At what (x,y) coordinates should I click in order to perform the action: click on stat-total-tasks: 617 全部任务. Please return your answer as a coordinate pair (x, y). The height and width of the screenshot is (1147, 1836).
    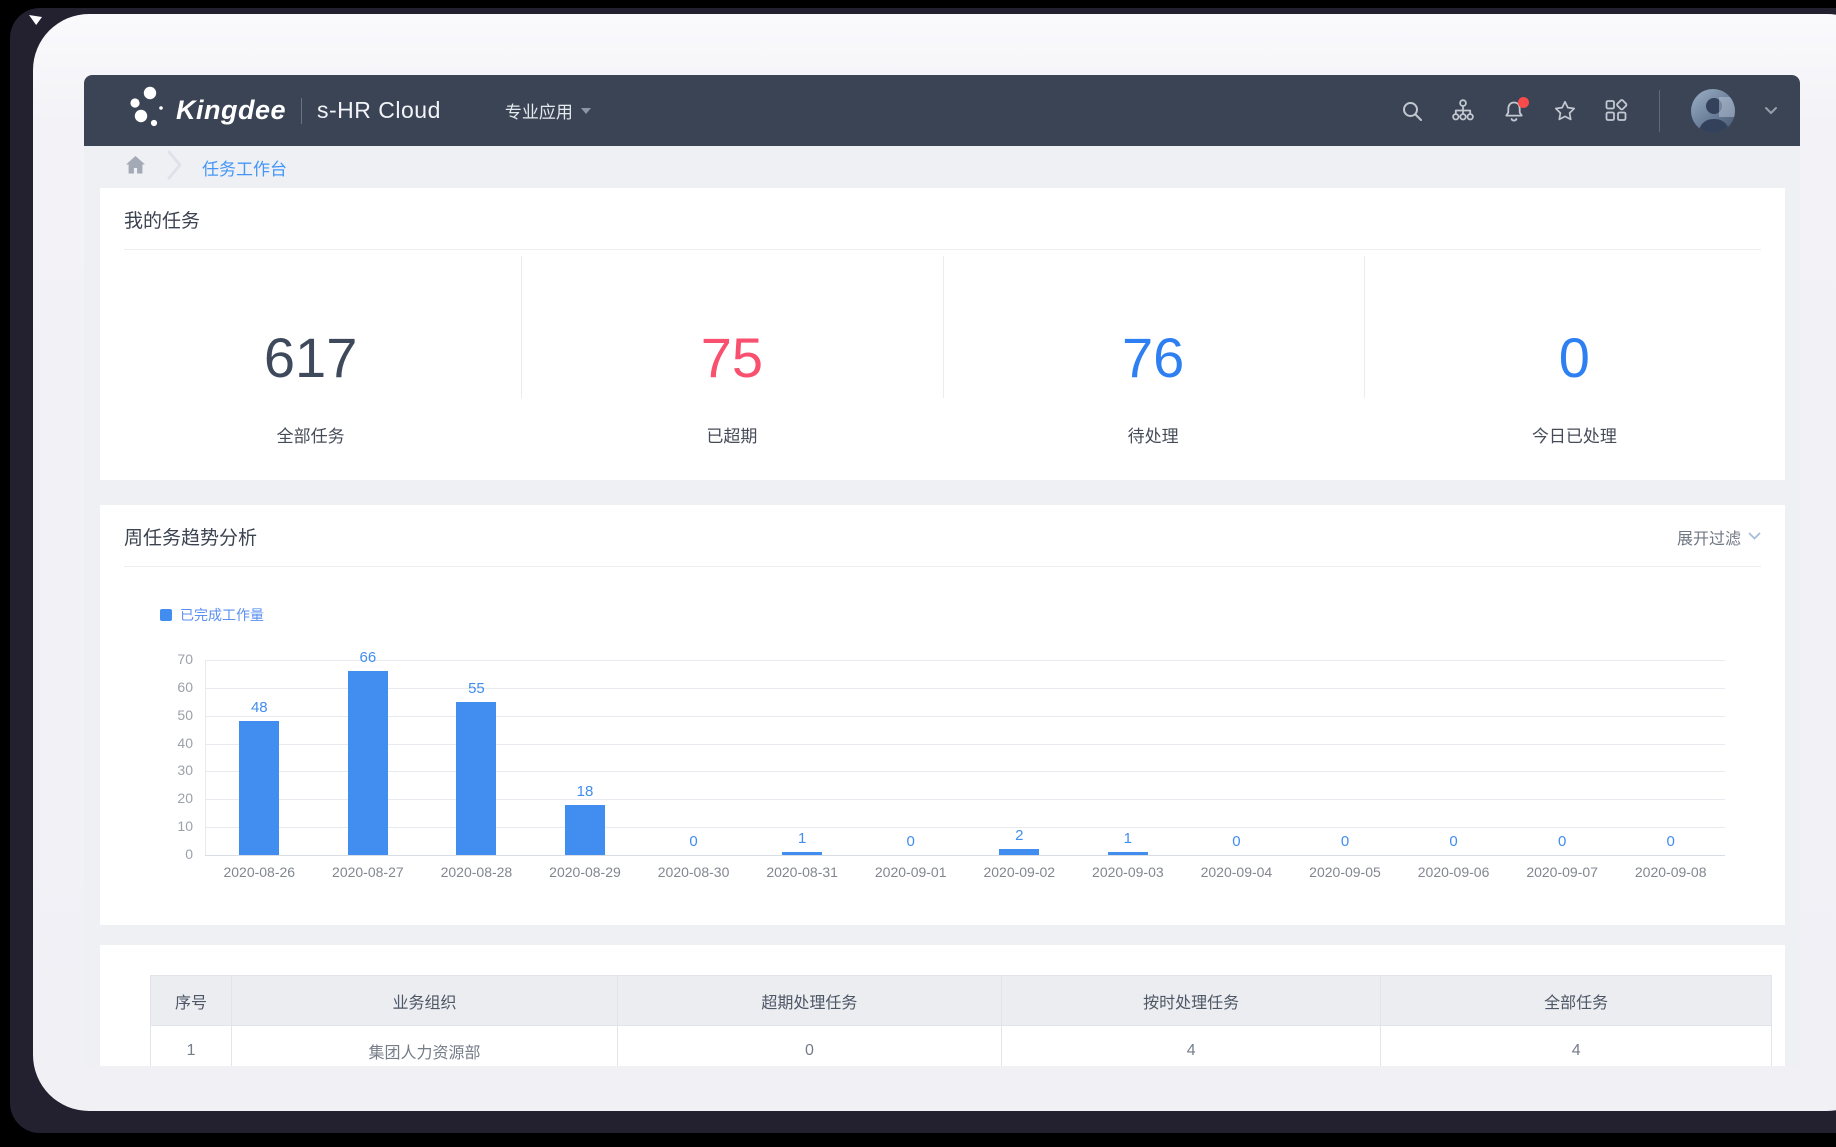
    Looking at the image, I should click on (310, 365).